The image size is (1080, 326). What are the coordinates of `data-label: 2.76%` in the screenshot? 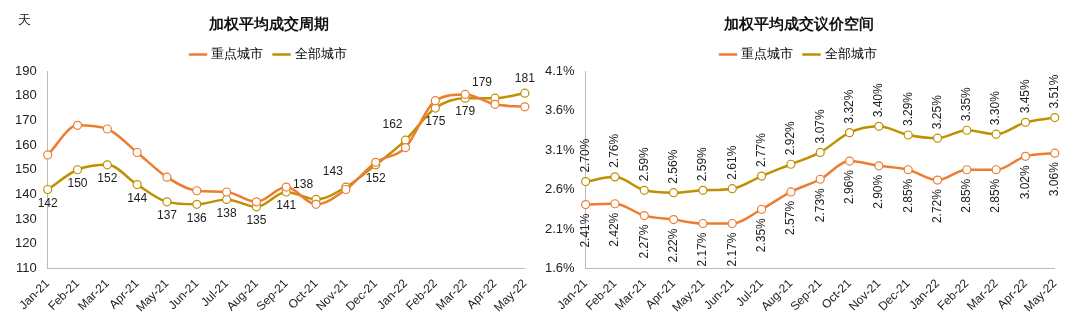 It's located at (614, 150).